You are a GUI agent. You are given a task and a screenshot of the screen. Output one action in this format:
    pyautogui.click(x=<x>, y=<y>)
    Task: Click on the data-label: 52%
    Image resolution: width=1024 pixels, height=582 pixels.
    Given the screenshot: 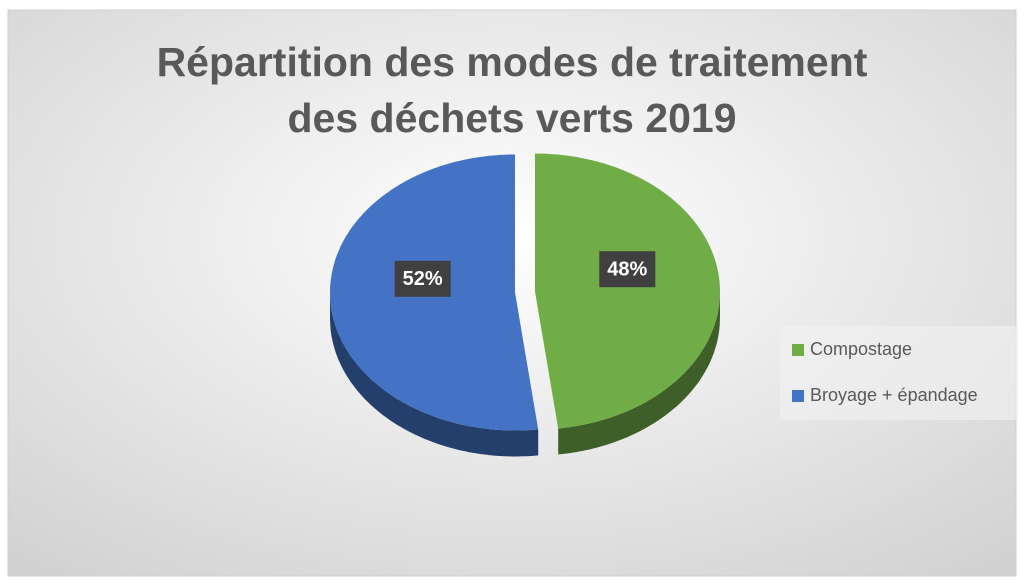 What is the action you would take?
    pyautogui.click(x=422, y=278)
    